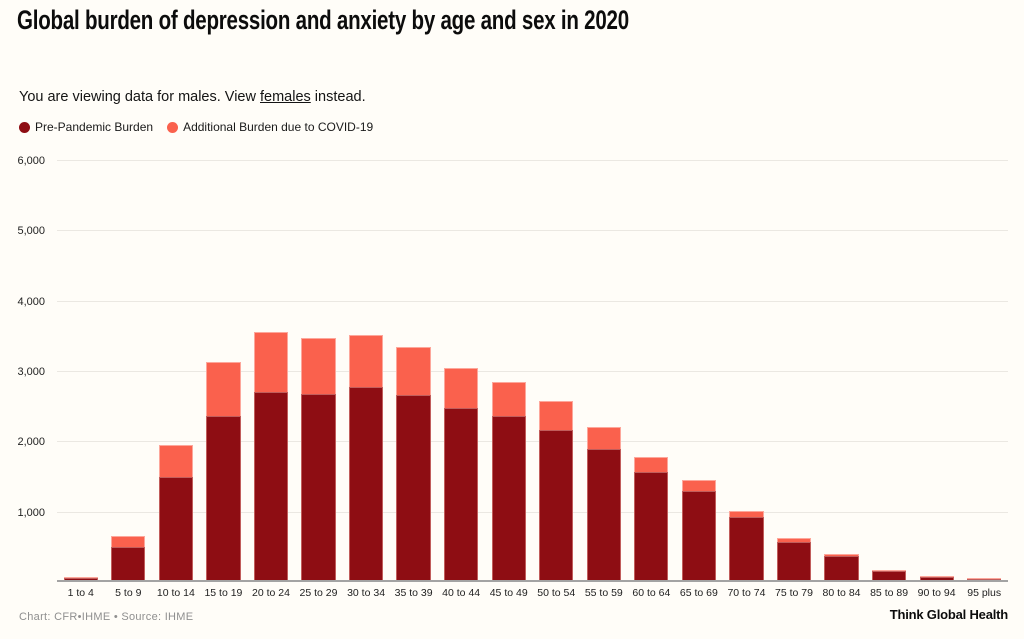 This screenshot has width=1024, height=639. I want to click on x-axis-tick-label: 40 to 44, so click(461, 593).